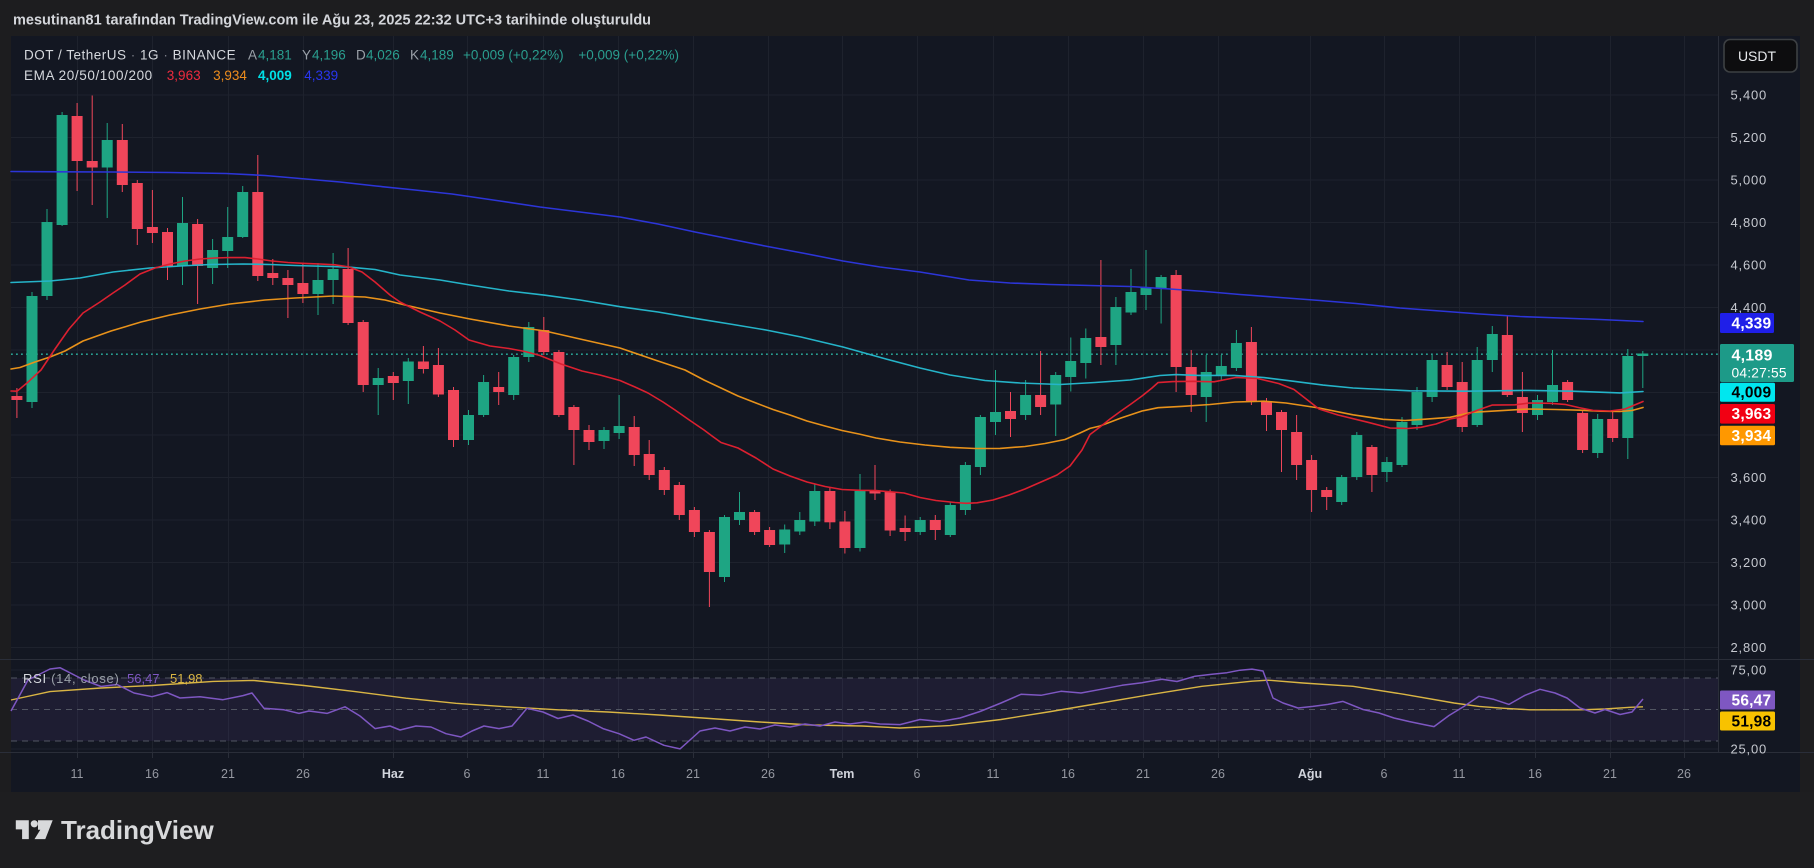 Image resolution: width=1814 pixels, height=868 pixels. What do you see at coordinates (1749, 222) in the screenshot?
I see `svg-text: 4,800` at bounding box center [1749, 222].